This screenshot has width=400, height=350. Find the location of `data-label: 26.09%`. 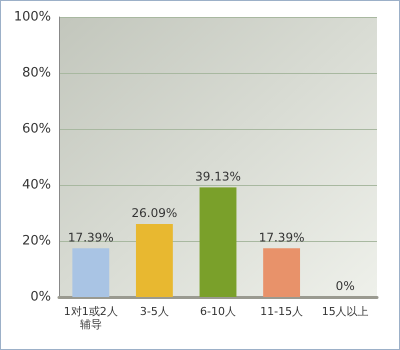

data-label: 26.09% is located at coordinates (155, 213).